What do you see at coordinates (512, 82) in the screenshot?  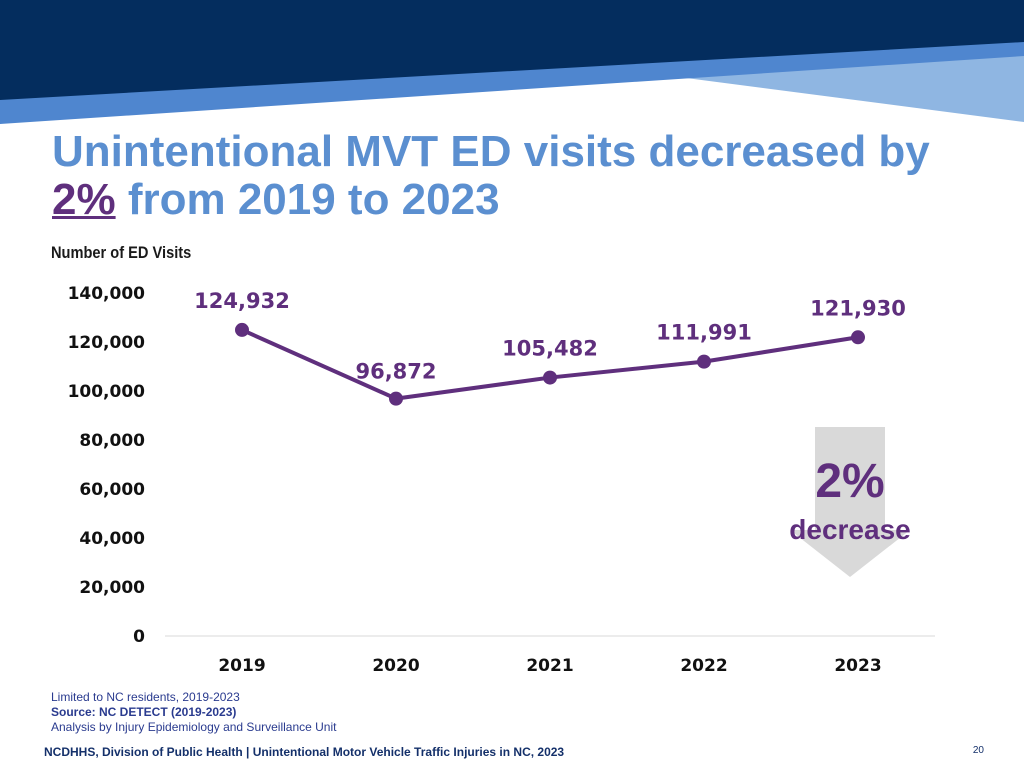 I see `banner-blue-band` at bounding box center [512, 82].